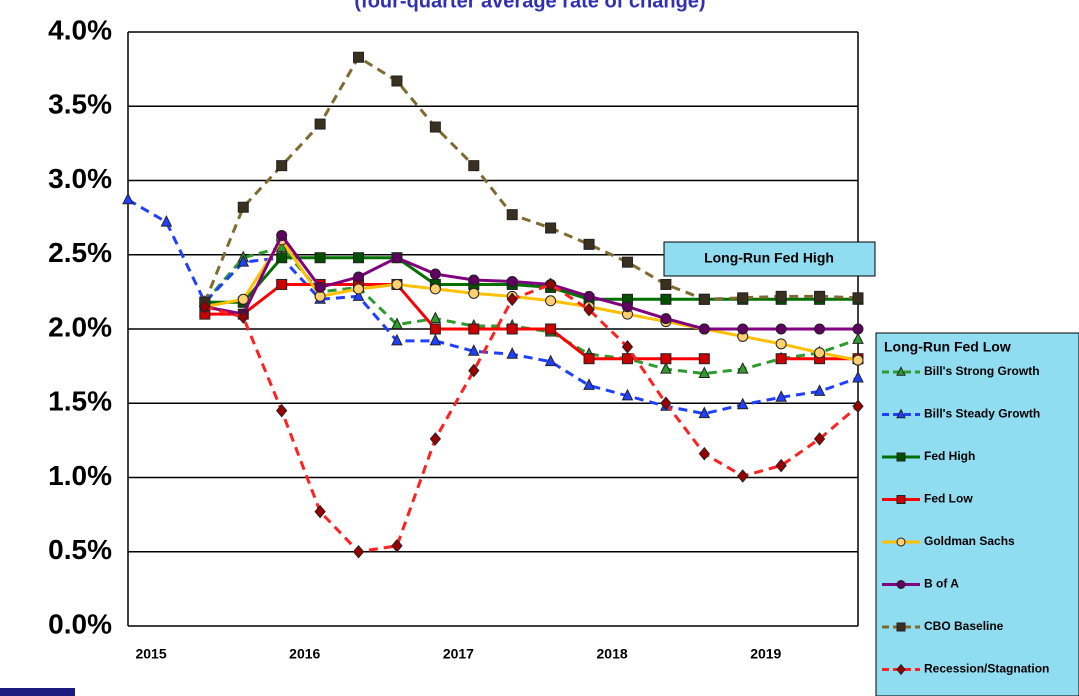 The width and height of the screenshot is (1079, 696). I want to click on legend-label: Bill's Strong Growth, so click(982, 371).